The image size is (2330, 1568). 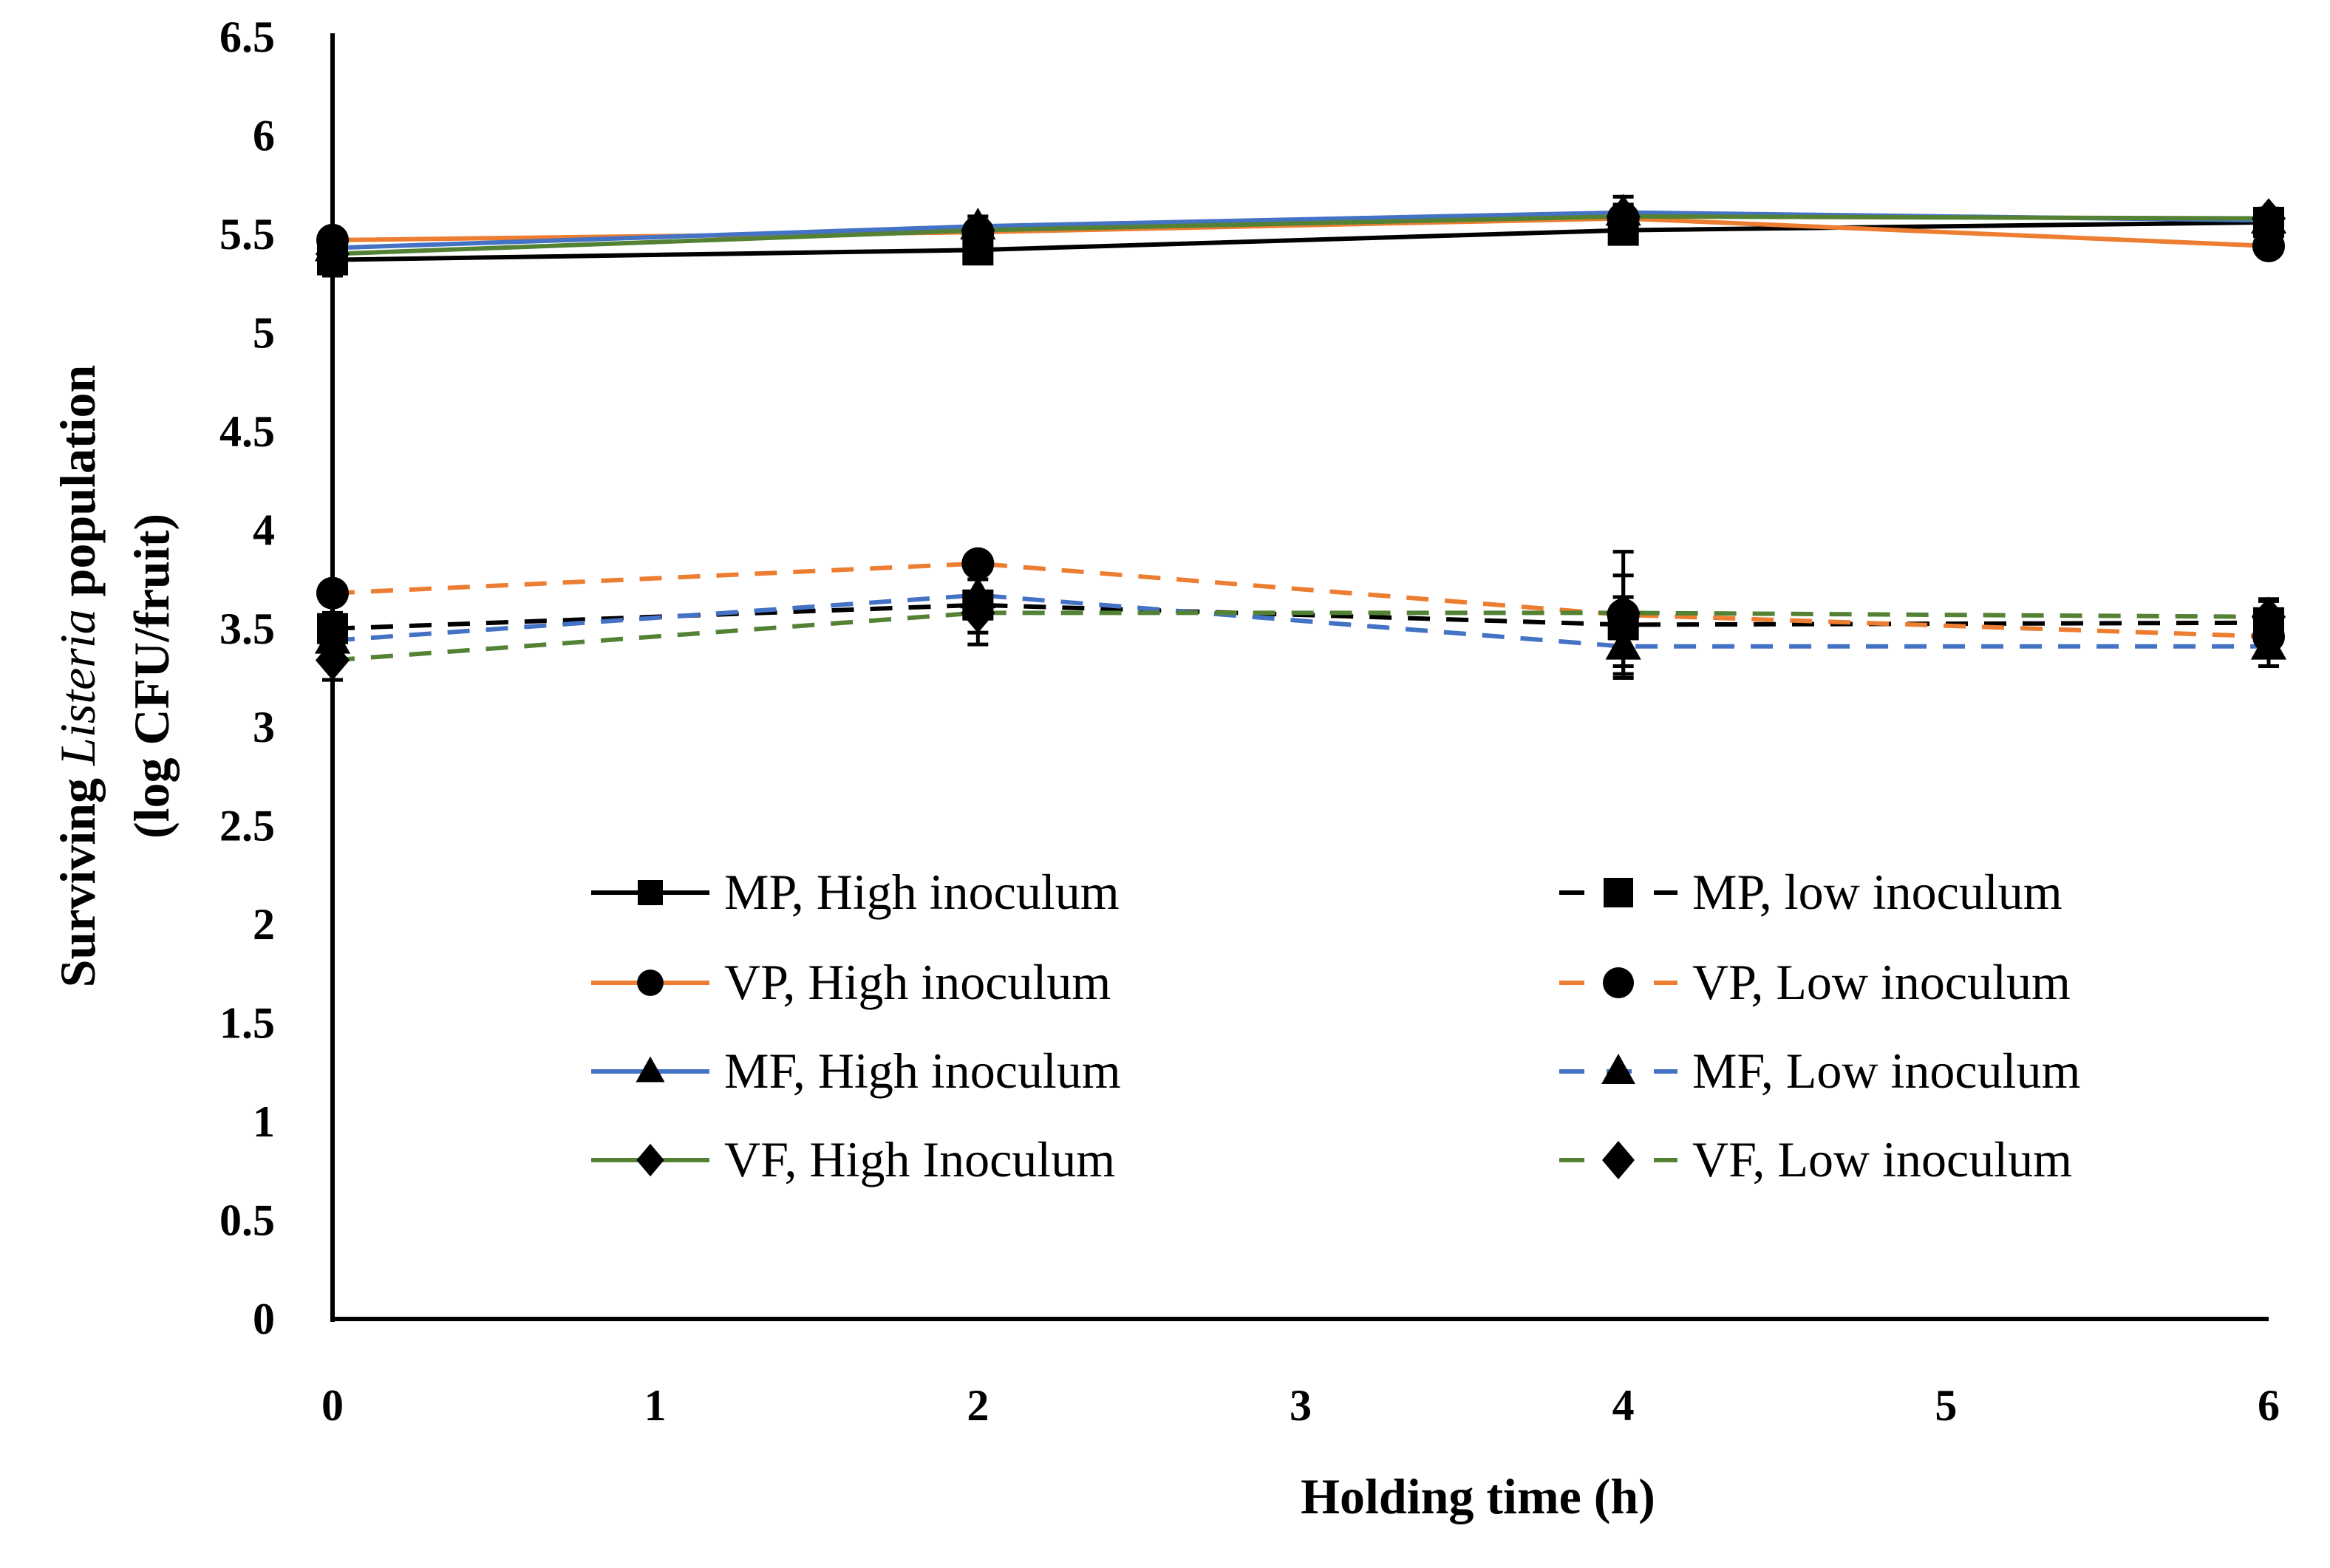 I want to click on y-axis-title: Surviving Listeria population, so click(x=78, y=676).